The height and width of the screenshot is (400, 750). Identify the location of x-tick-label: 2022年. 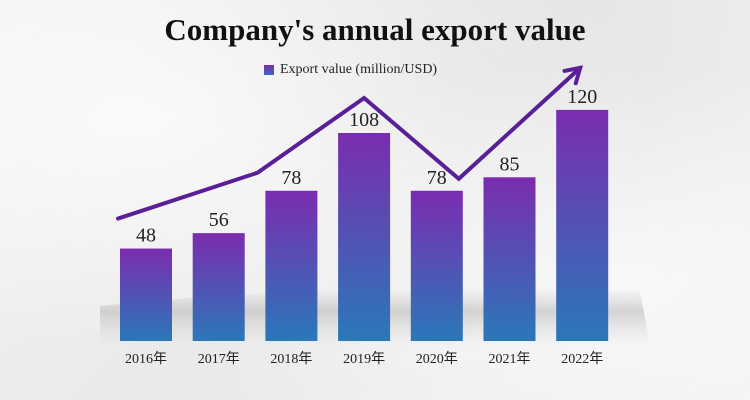
(582, 359).